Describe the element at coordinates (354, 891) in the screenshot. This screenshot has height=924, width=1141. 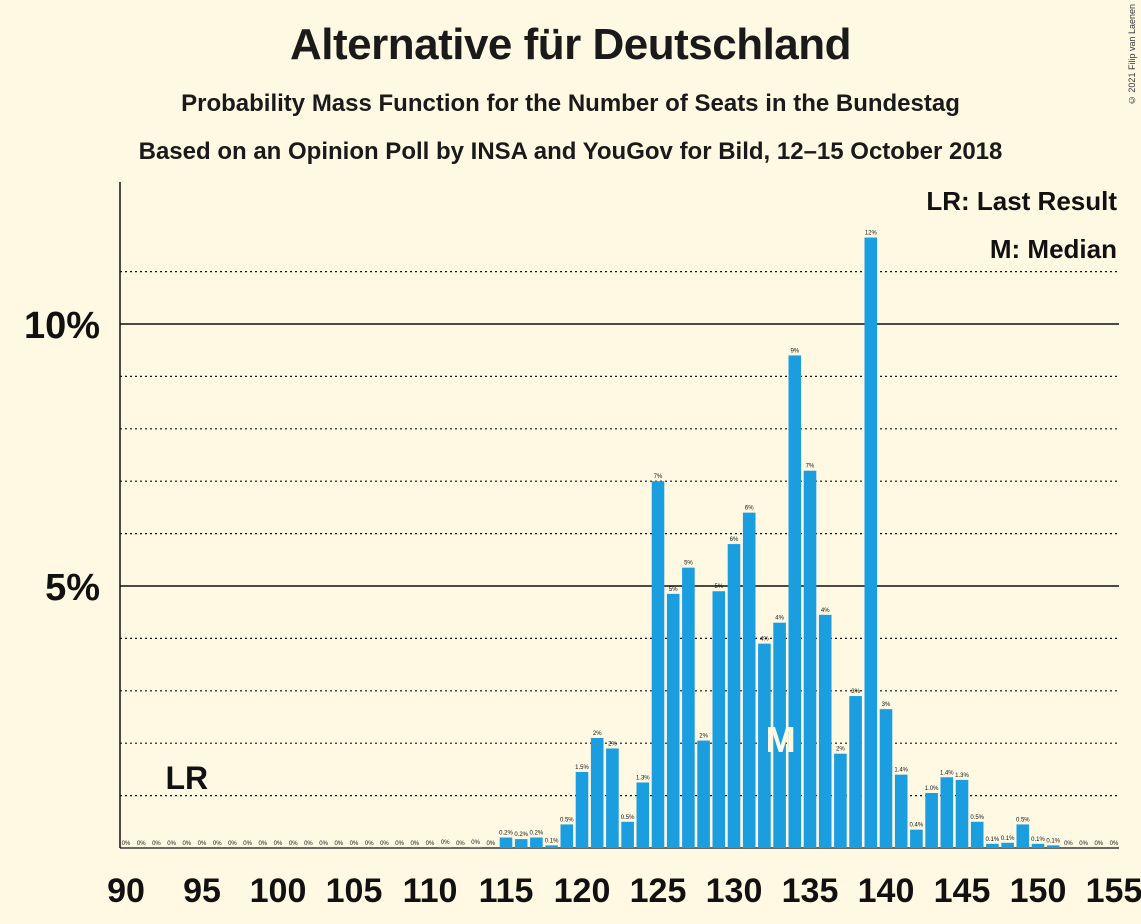
I see `x-tick-label: 105` at that location.